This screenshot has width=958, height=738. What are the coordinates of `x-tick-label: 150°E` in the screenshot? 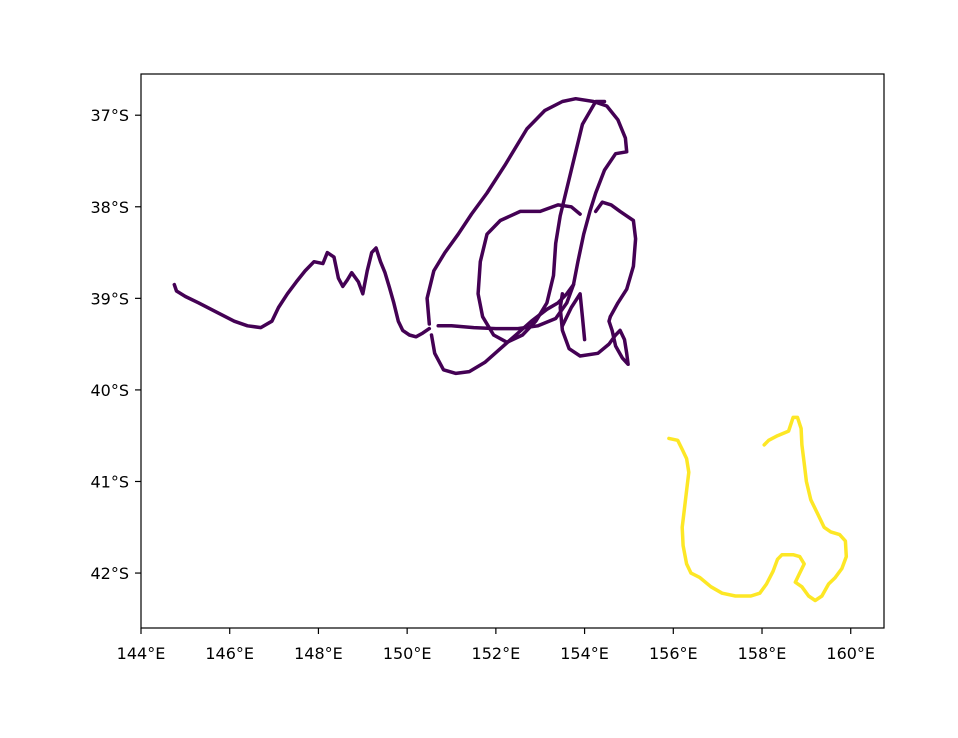 It's located at (407, 653).